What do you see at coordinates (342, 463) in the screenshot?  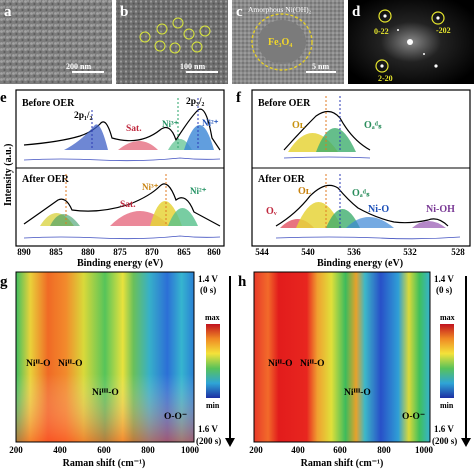 I see `h-xlabel: Raman shift (cm⁻¹)` at bounding box center [342, 463].